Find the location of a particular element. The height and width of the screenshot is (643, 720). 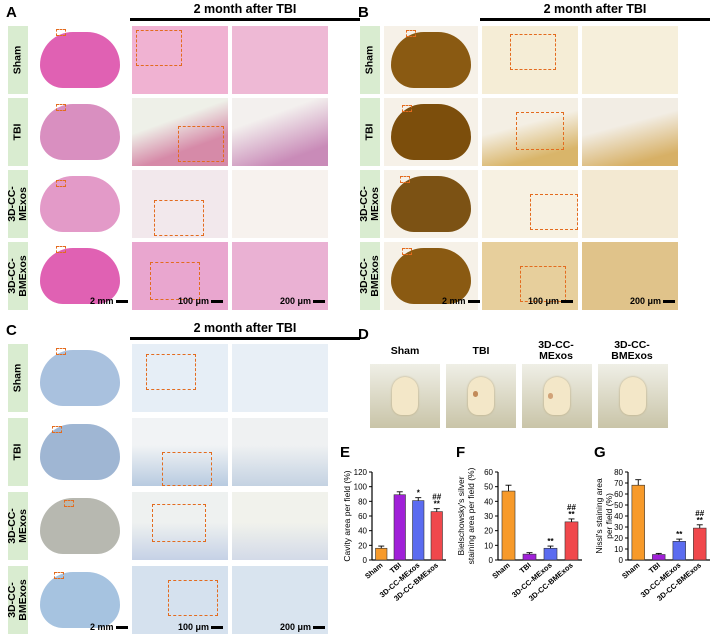

panel-a-sham-100um is located at coordinates (180, 60).